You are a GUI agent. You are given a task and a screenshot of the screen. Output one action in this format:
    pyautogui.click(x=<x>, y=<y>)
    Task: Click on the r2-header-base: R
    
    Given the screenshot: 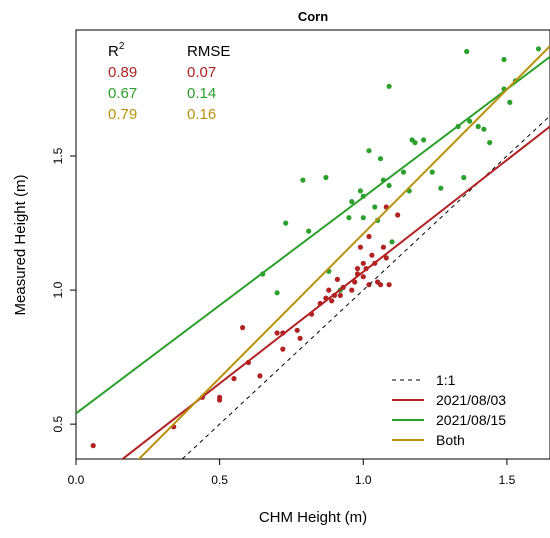 What is the action you would take?
    pyautogui.click(x=113, y=51)
    